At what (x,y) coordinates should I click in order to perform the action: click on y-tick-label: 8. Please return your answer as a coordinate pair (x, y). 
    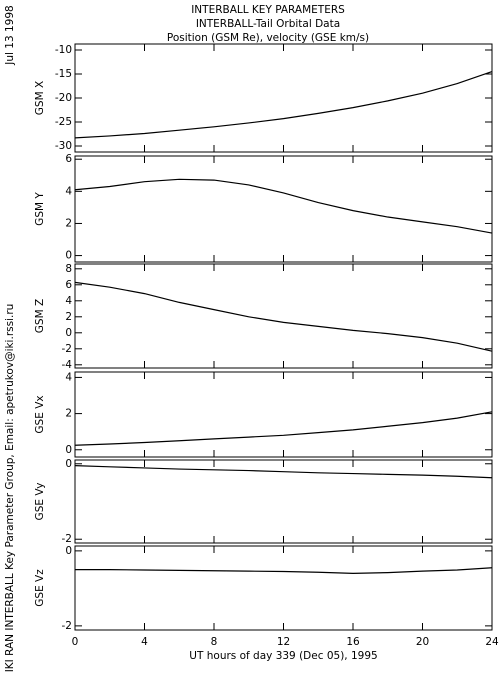
    Looking at the image, I should click on (68, 269).